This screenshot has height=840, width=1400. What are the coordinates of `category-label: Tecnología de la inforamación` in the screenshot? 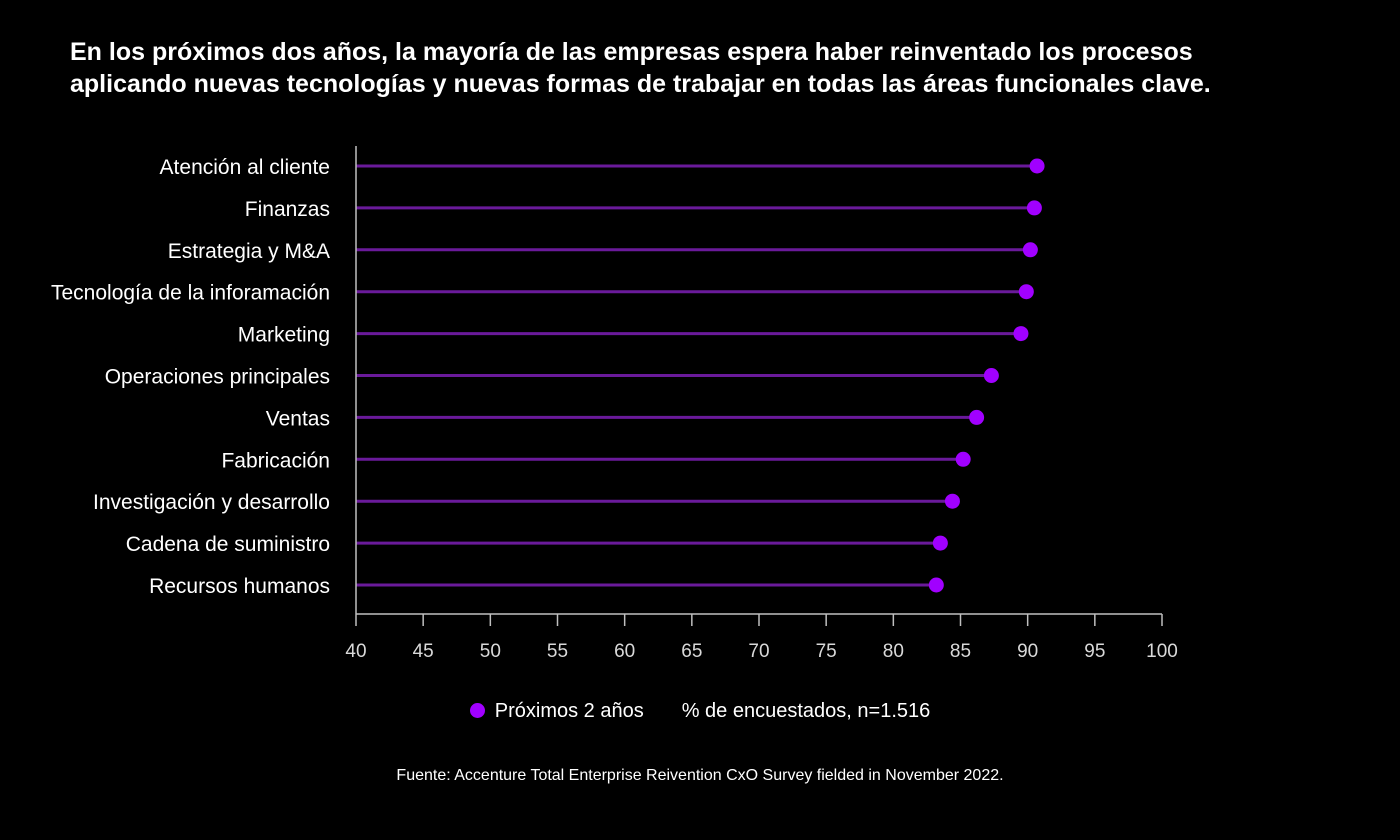 It's located at (190, 293).